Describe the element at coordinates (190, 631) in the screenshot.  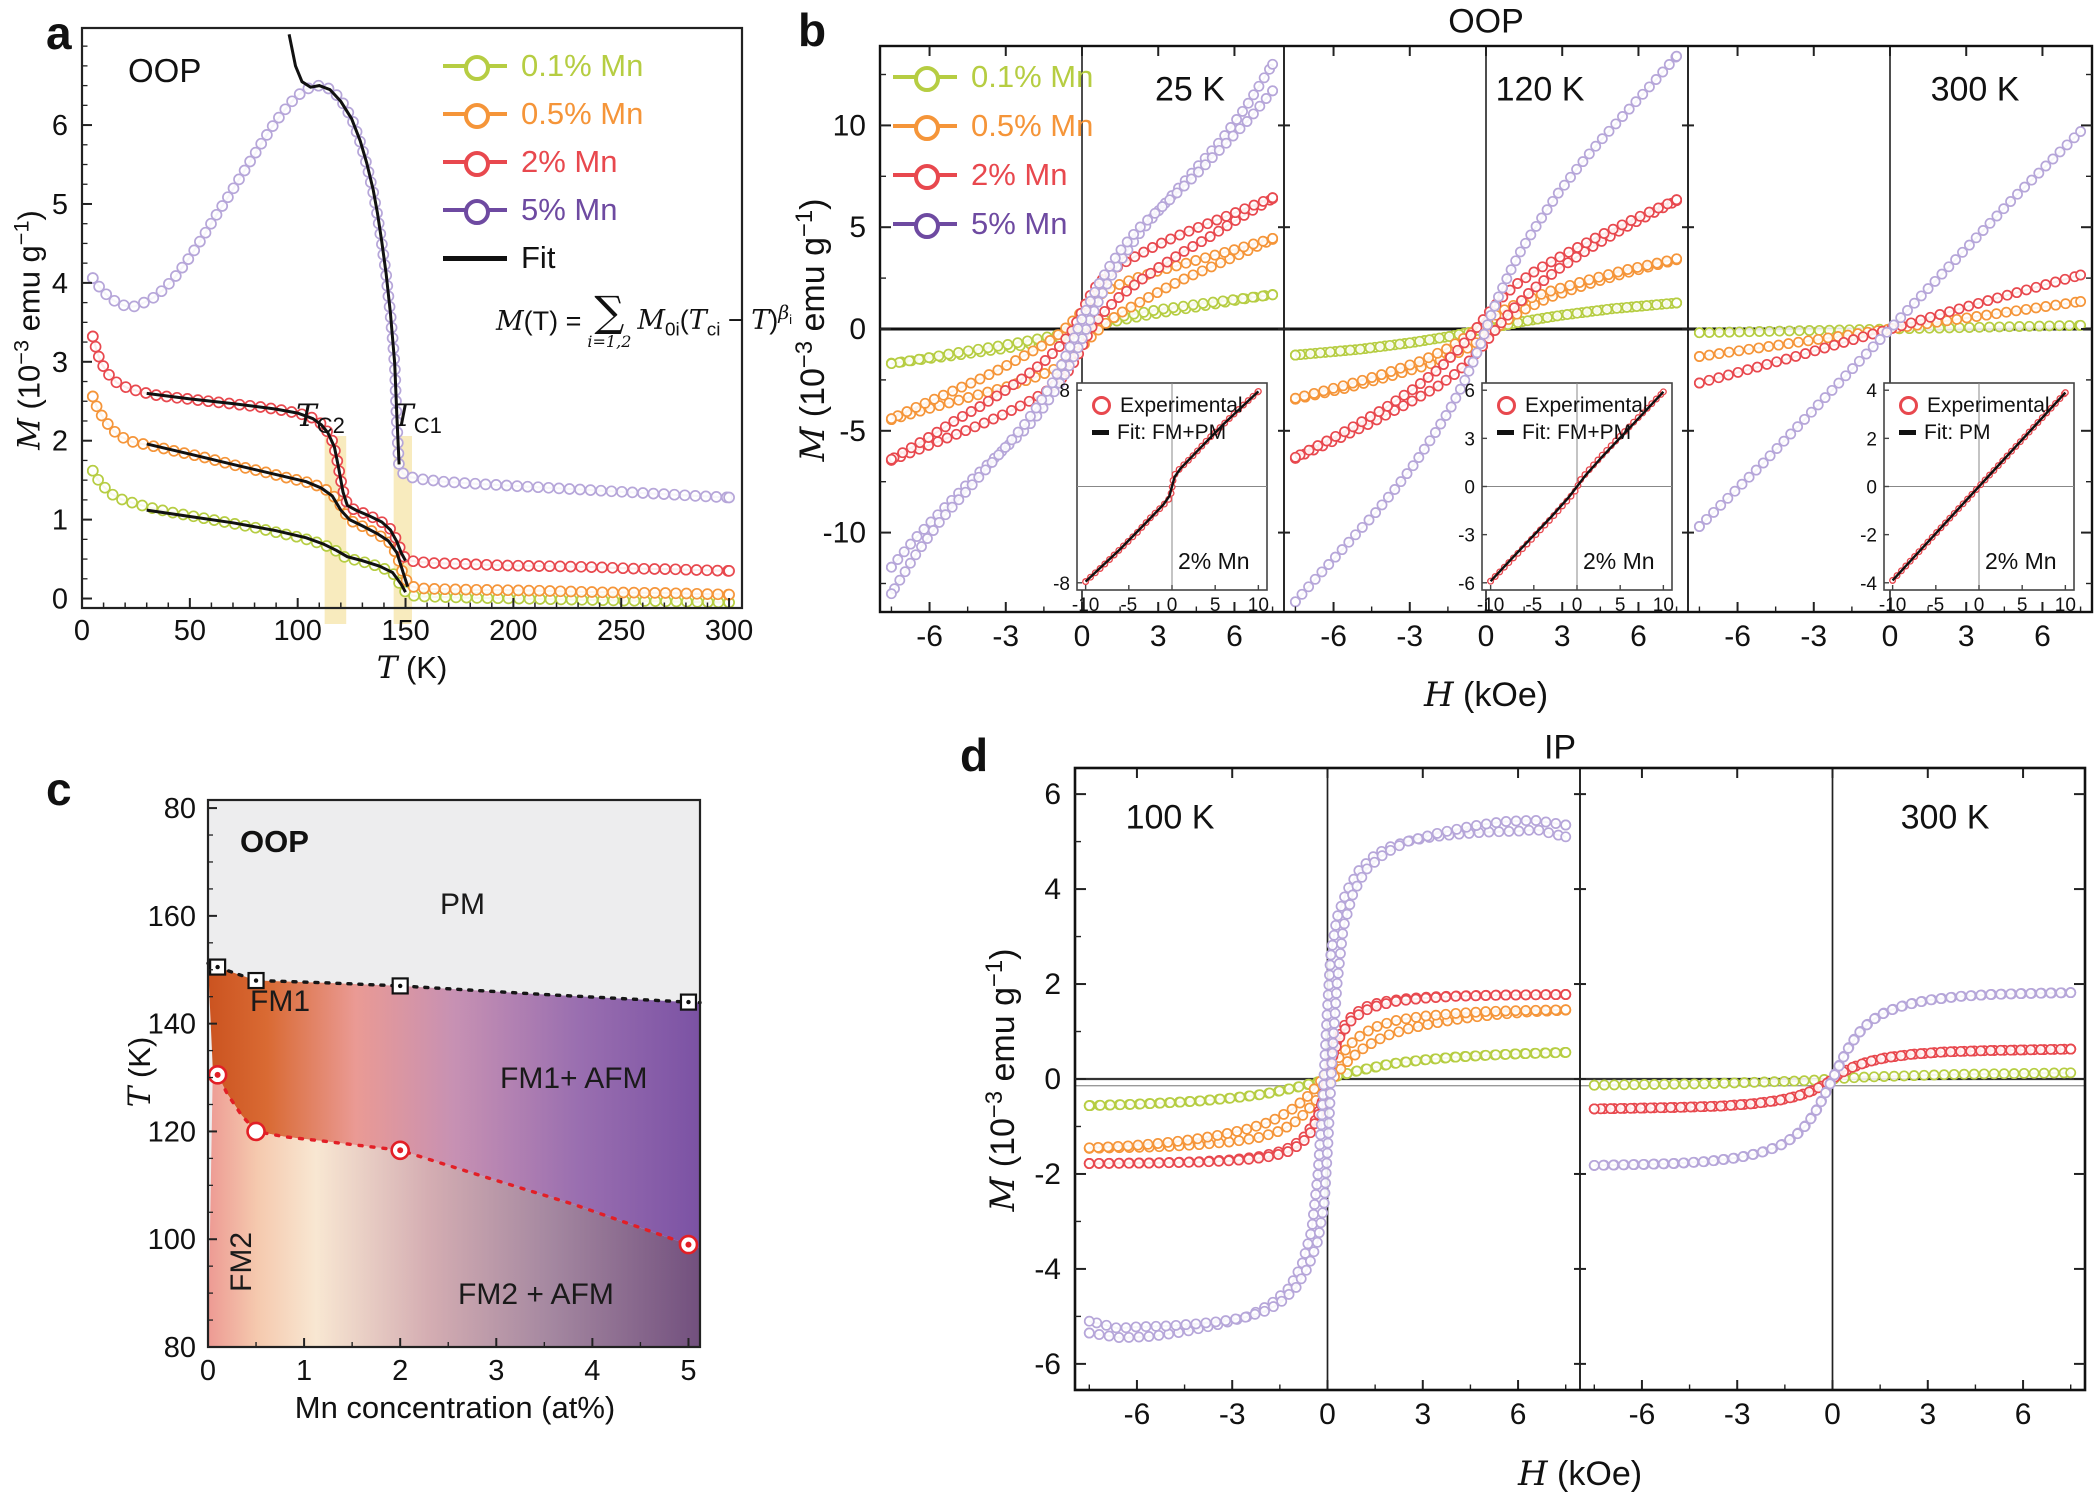
I see `x-tick-label: 50` at that location.